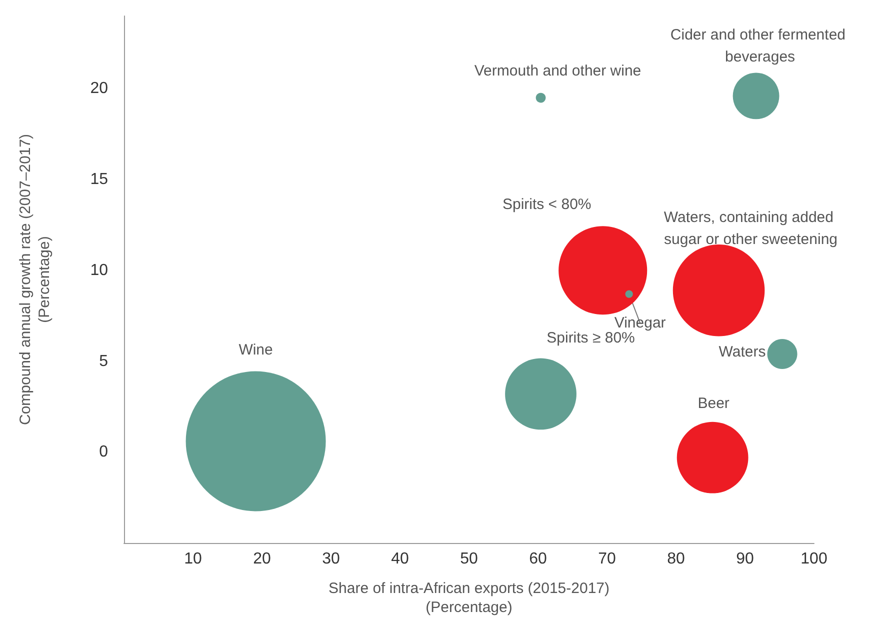 This screenshot has height=635, width=880. I want to click on x-tick-label: 70, so click(607, 559).